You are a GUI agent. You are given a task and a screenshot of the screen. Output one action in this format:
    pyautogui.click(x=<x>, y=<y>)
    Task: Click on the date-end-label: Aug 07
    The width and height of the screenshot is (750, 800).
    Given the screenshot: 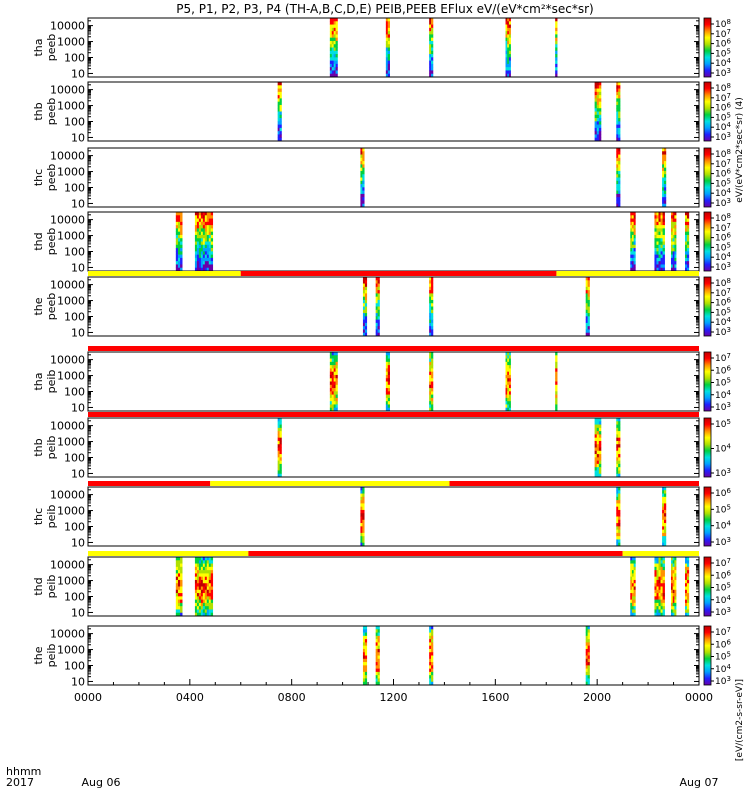 What is the action you would take?
    pyautogui.click(x=699, y=782)
    